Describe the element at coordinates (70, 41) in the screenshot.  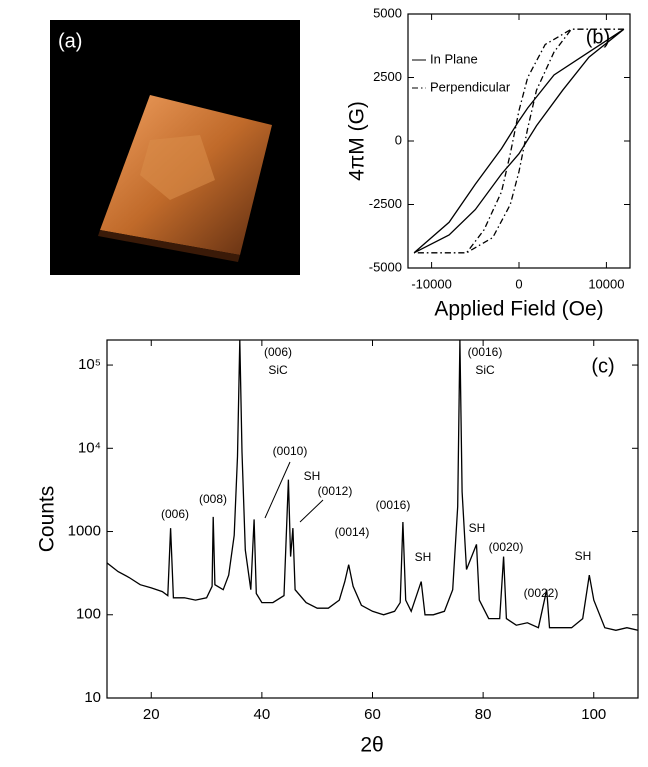
I see `panel-label: (a)` at that location.